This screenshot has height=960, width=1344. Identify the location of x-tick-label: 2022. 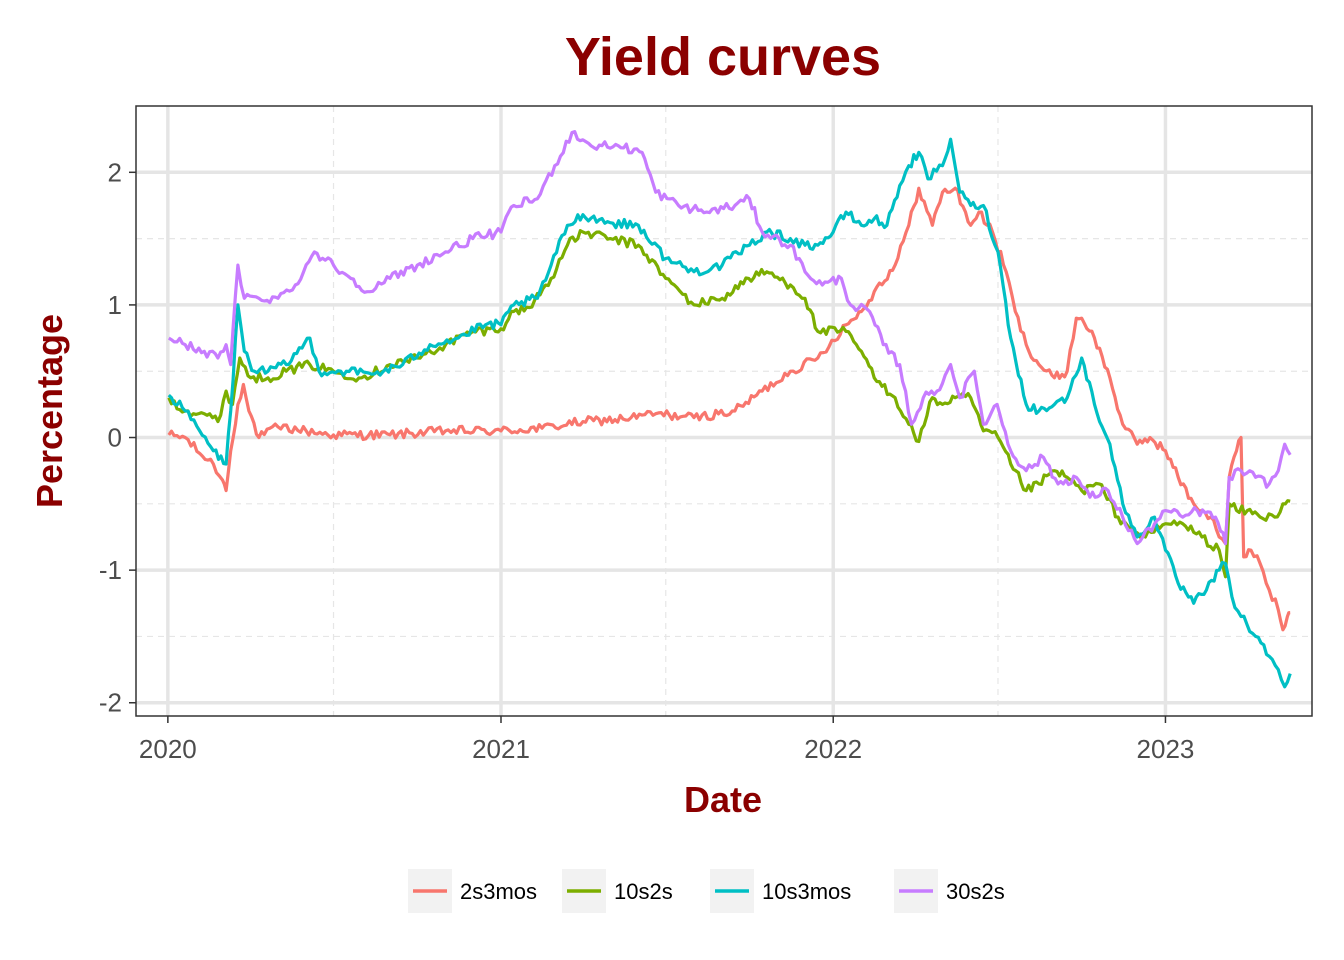
(833, 749).